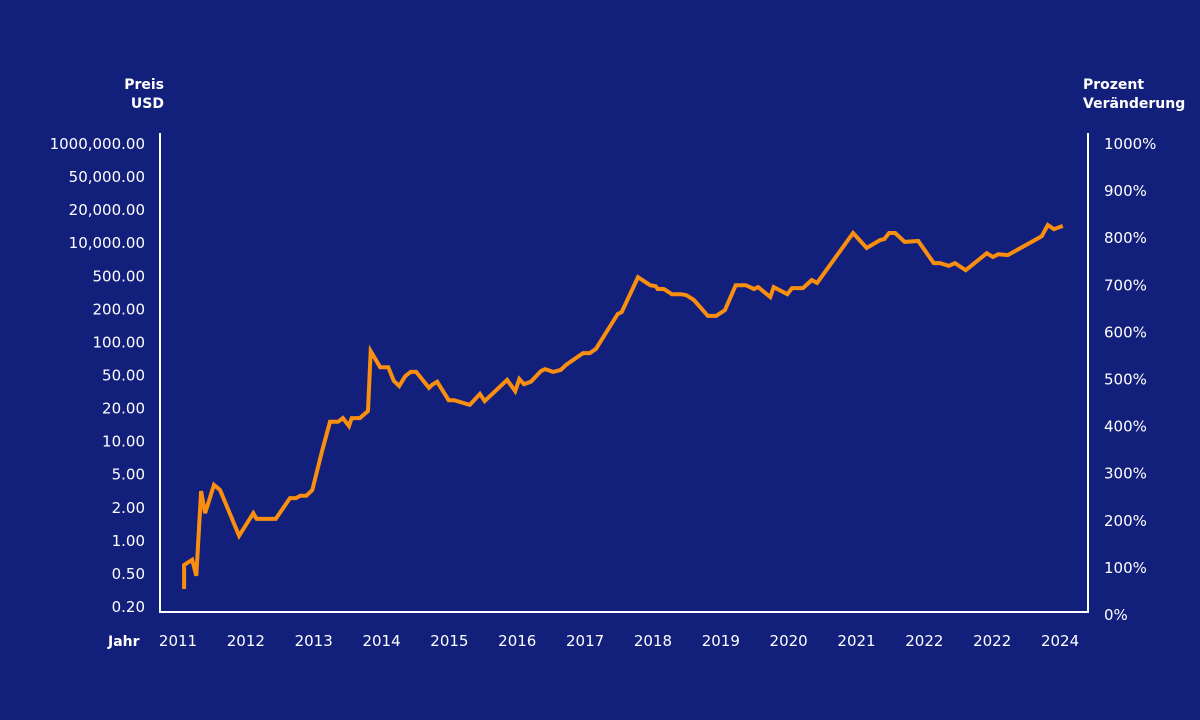 This screenshot has height=720, width=1200. What do you see at coordinates (1125, 191) in the screenshot?
I see `y-right-tick-label: 900%` at bounding box center [1125, 191].